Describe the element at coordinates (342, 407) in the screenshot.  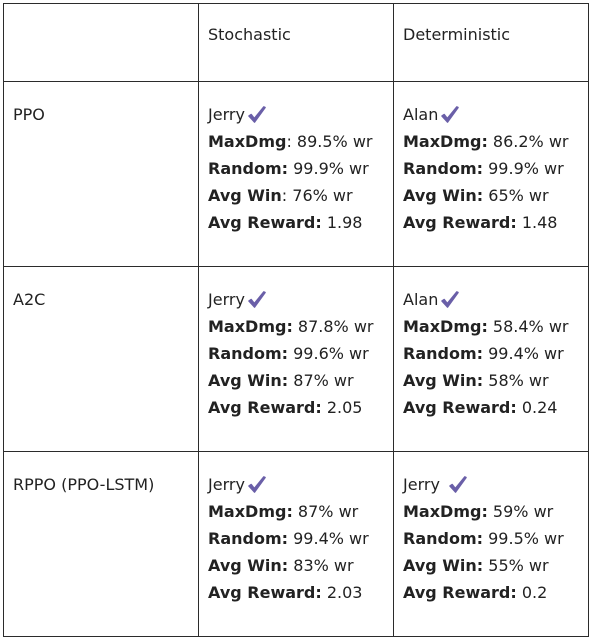
I see `avg-reward-stat-value: 2.05` at that location.